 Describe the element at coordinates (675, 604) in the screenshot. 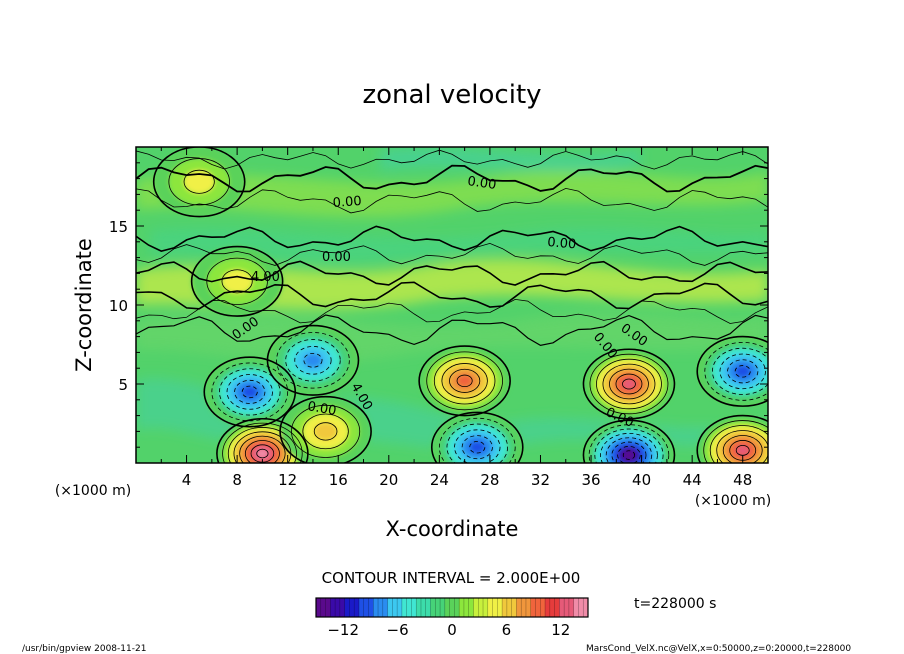

I see `time-label: t=228000 s` at that location.